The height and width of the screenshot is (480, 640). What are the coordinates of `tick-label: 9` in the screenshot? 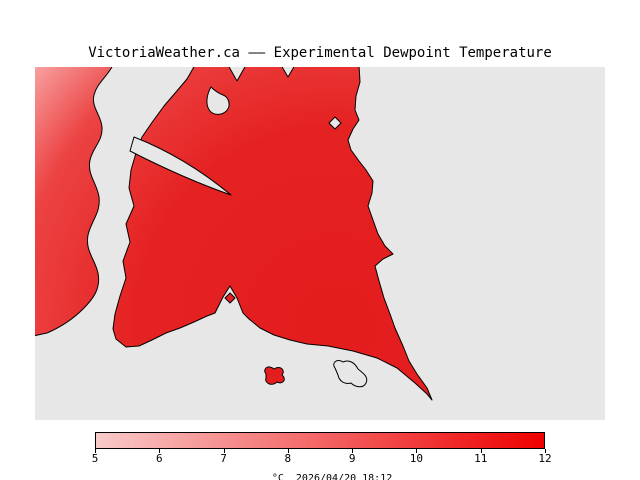 It's located at (352, 458).